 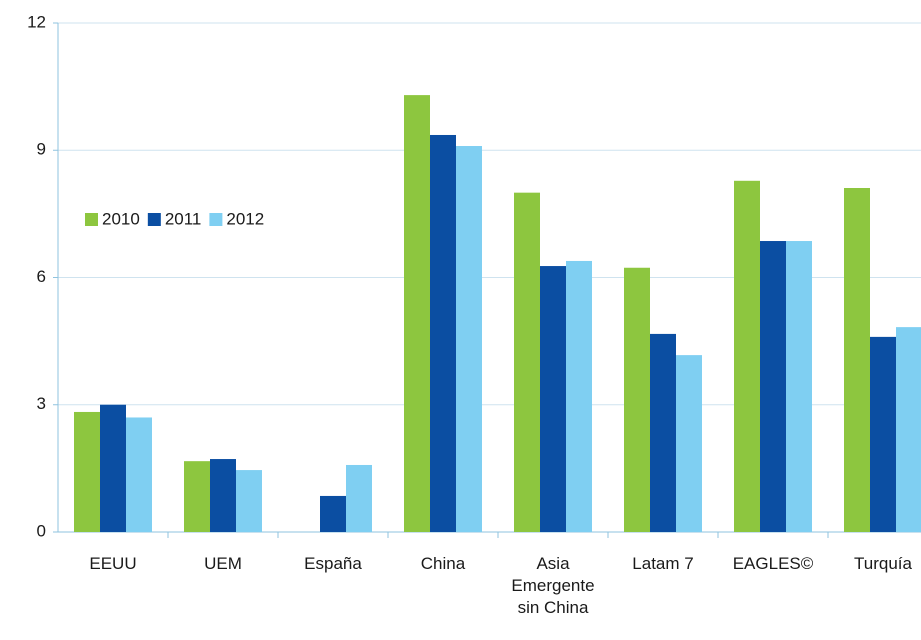 What do you see at coordinates (883, 563) in the screenshot?
I see `x-tick-label: Turquía` at bounding box center [883, 563].